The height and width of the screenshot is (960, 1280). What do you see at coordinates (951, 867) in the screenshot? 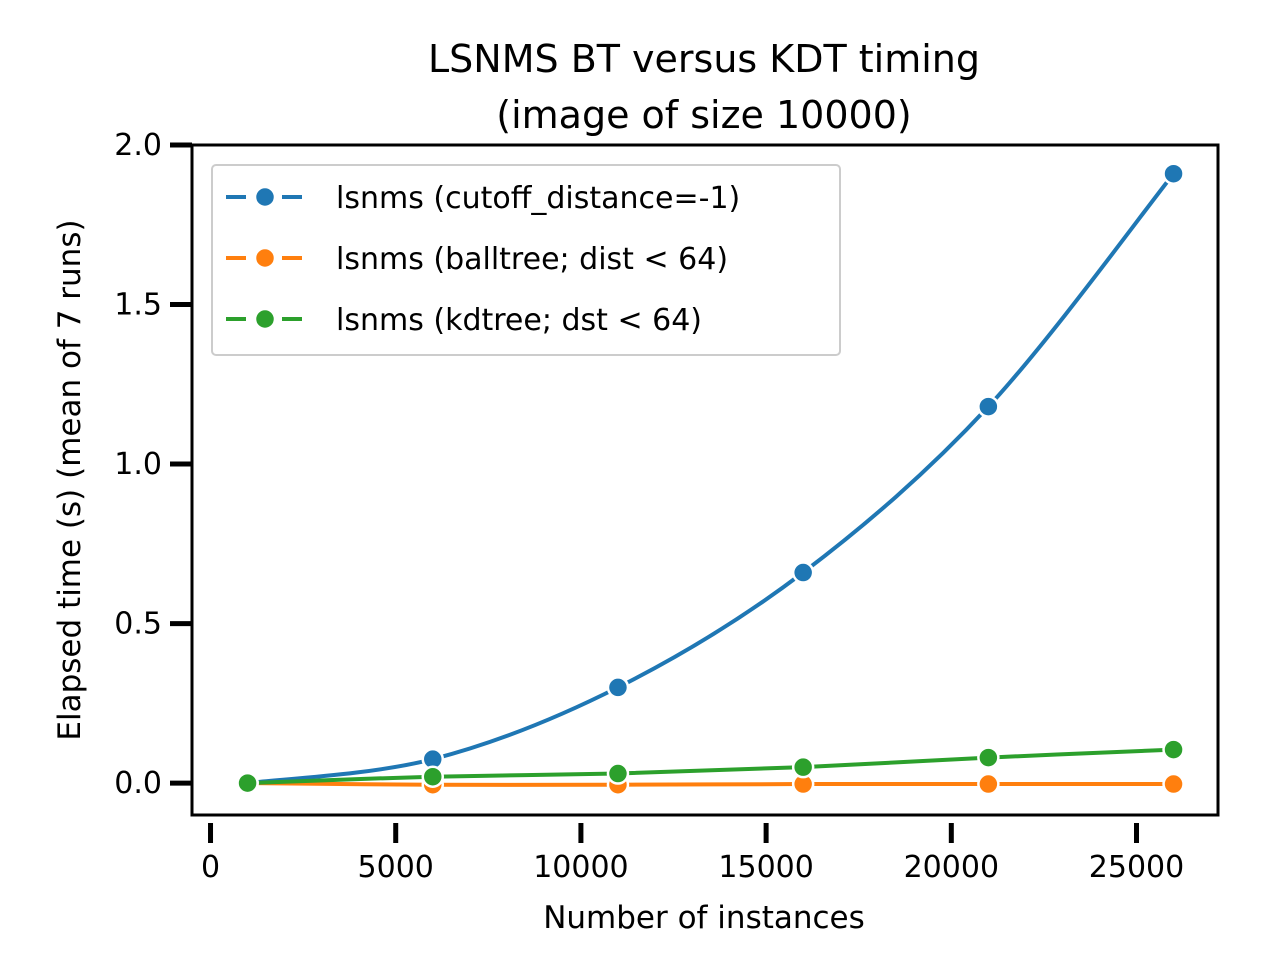
I see `x-tick-label: 20000` at bounding box center [951, 867].